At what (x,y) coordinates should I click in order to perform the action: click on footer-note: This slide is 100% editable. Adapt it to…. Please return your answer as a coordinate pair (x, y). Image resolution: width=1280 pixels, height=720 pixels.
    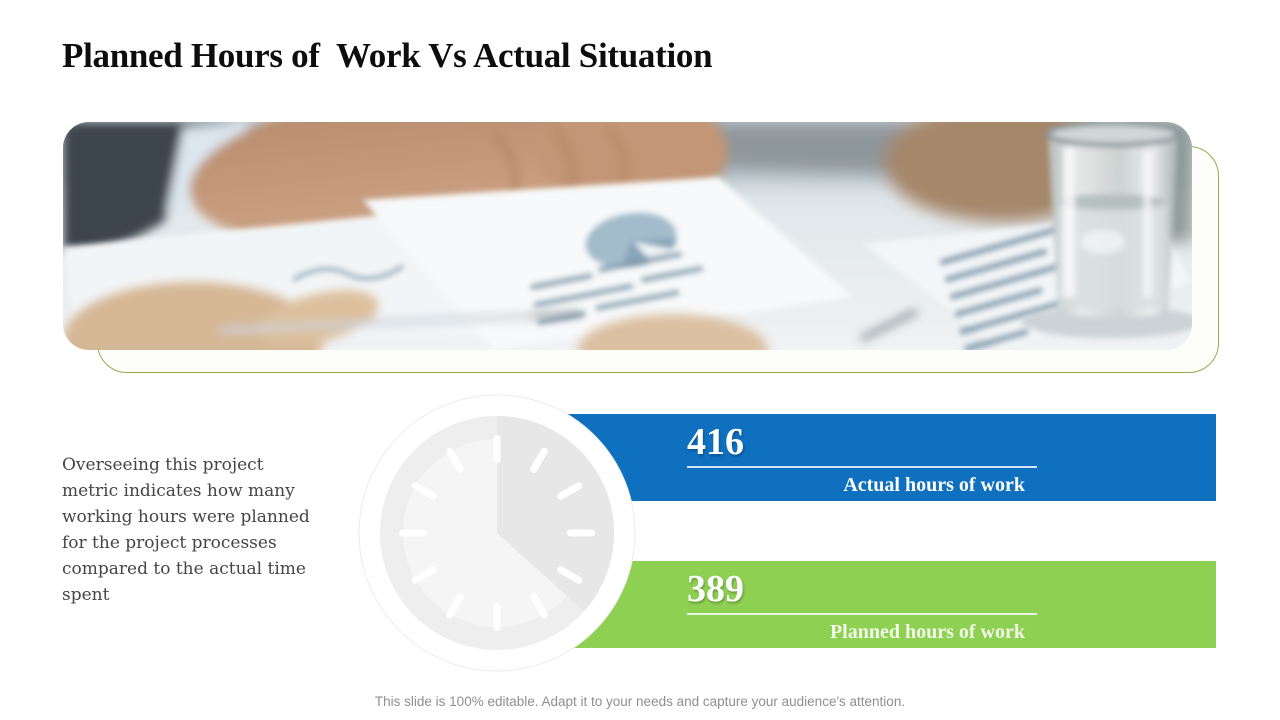
    Looking at the image, I should click on (640, 701).